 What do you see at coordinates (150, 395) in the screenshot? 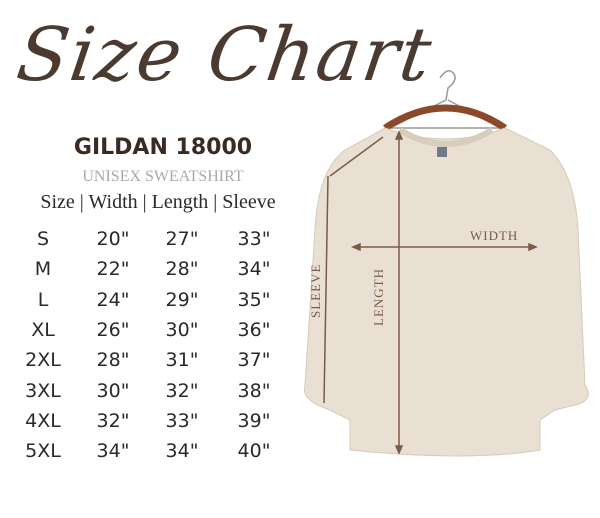
I see `table-row: 3XL 30" 32" 38"` at bounding box center [150, 395].